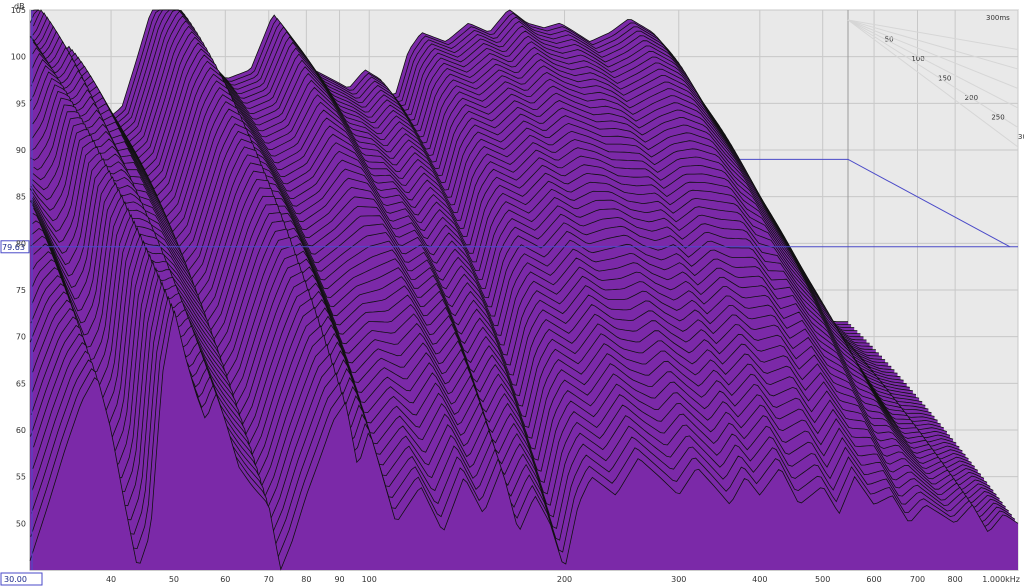 The image size is (1024, 586). I want to click on y-tick-label: 70, so click(21, 337).